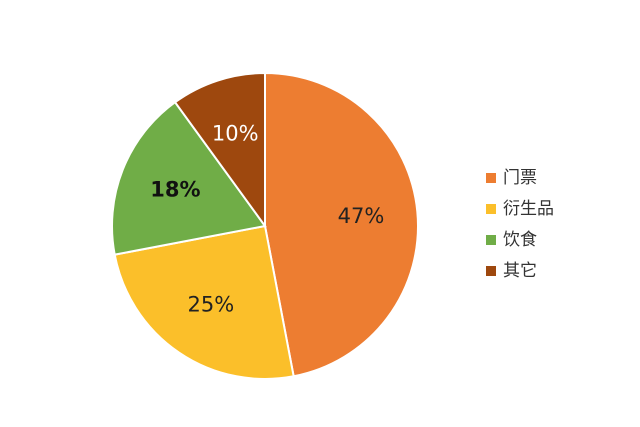  Describe the element at coordinates (175, 190) in the screenshot. I see `data-label: 18%` at that location.